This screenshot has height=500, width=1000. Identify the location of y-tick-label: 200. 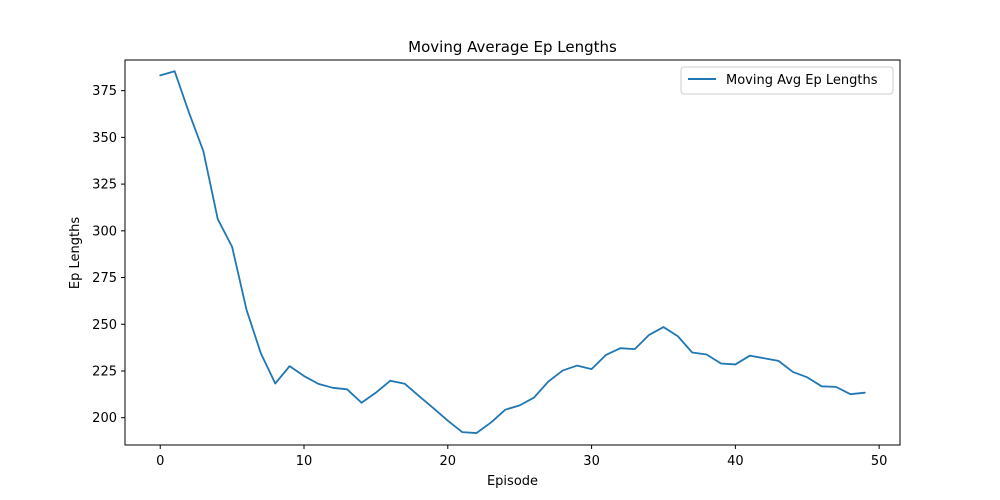
(104, 418).